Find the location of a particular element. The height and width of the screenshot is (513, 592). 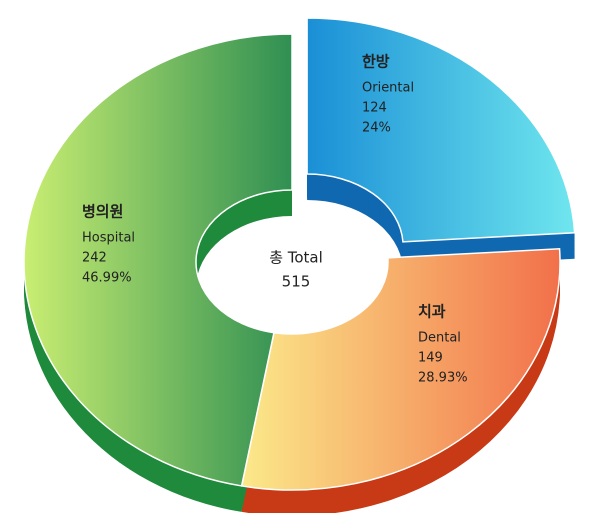

slice-name: 치과 is located at coordinates (432, 312).